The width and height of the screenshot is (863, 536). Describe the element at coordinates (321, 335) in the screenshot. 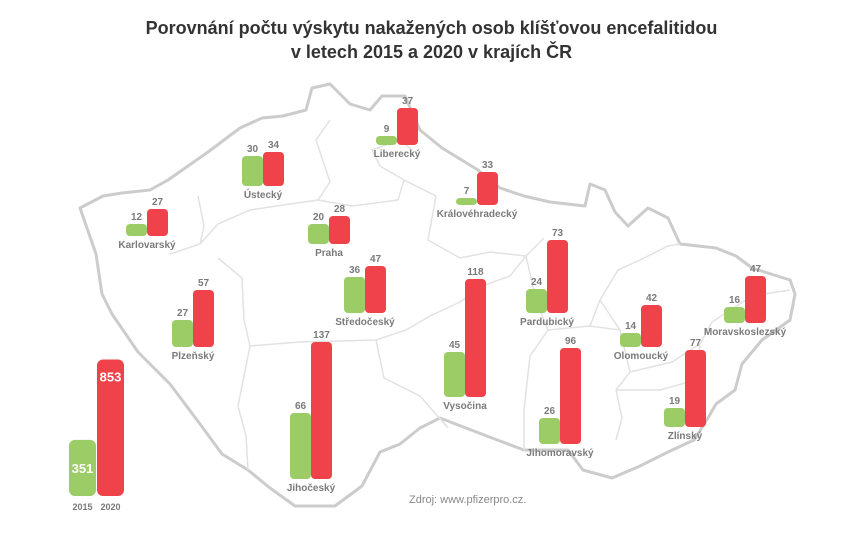

I see `data-label-2020: 137` at that location.